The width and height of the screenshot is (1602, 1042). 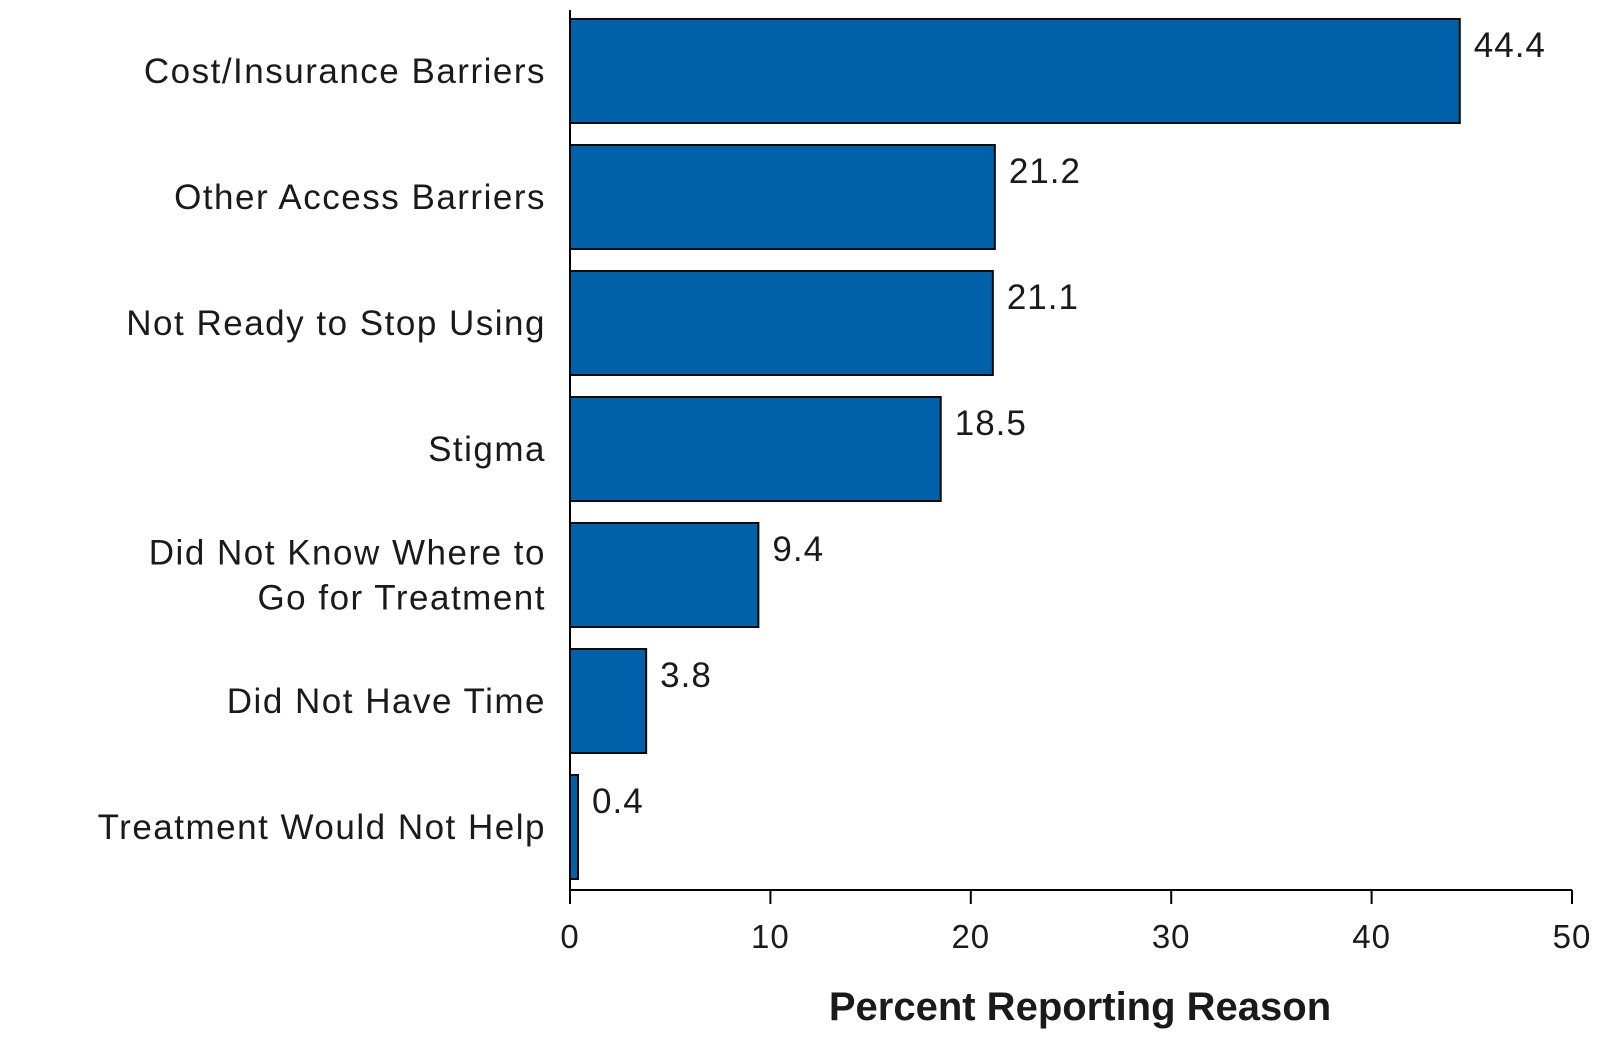 I want to click on category-label: Stigma, so click(x=487, y=449).